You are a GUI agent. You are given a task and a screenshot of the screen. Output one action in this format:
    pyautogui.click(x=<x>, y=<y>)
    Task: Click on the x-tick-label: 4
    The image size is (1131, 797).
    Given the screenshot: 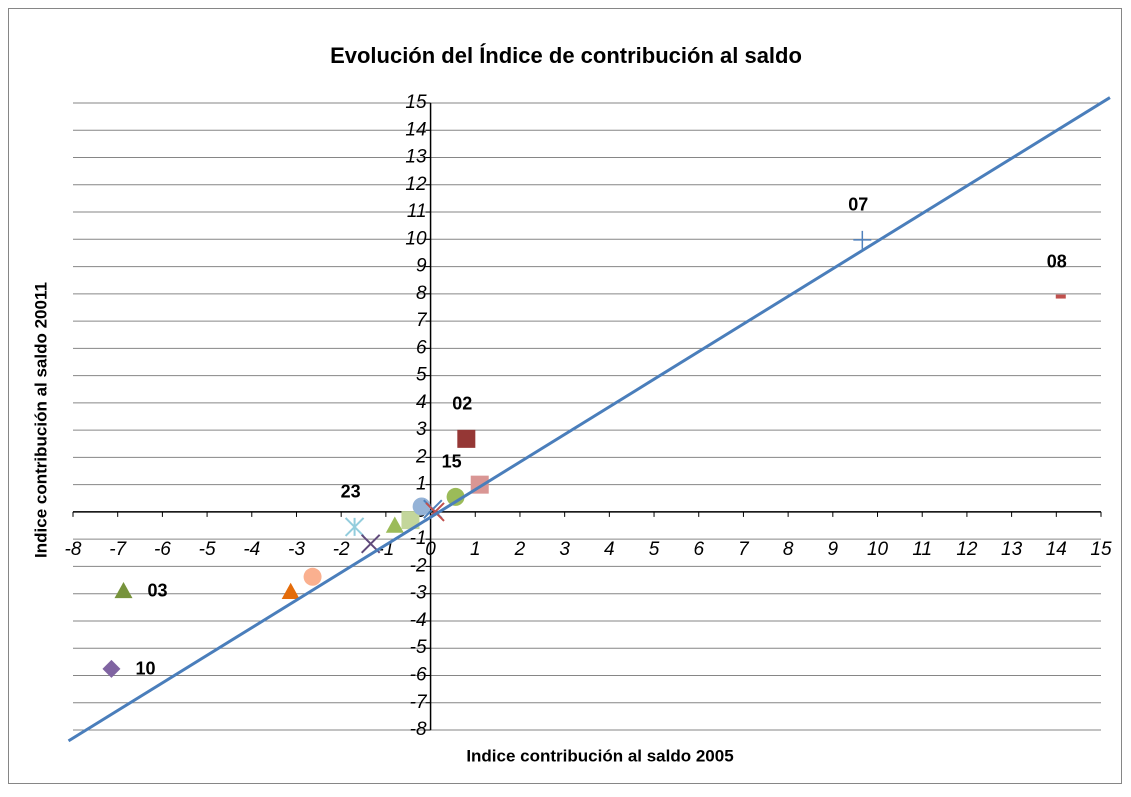 What is the action you would take?
    pyautogui.click(x=609, y=549)
    